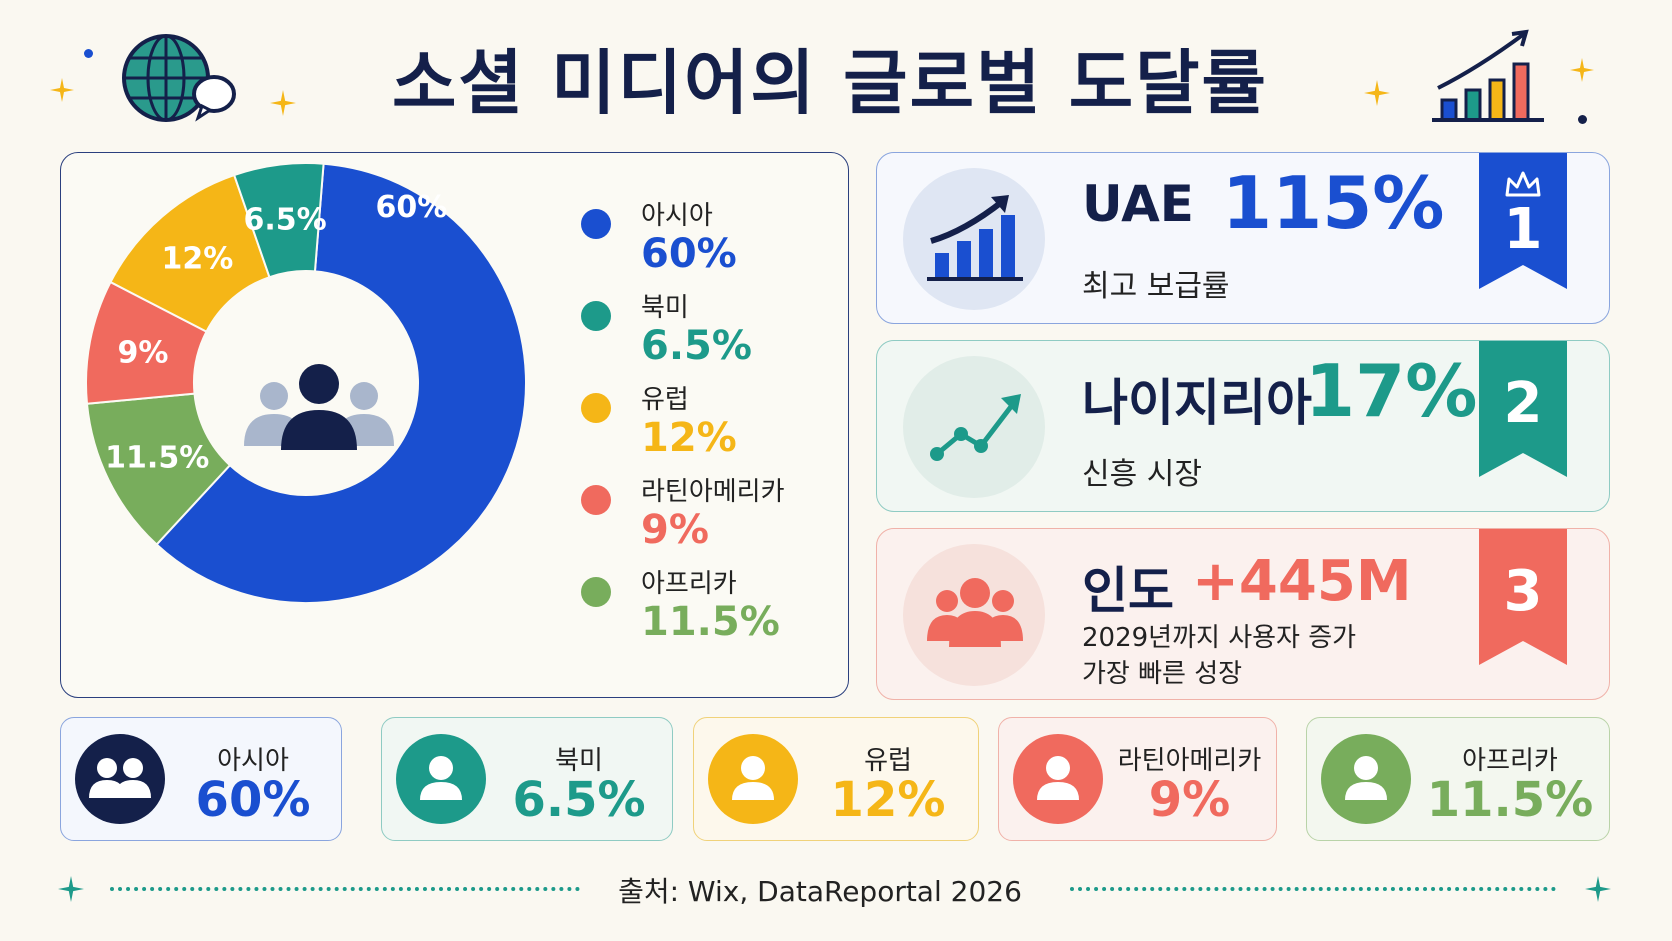  What do you see at coordinates (830, 83) in the screenshot?
I see `page-title: 소셜 미디어의 글로벌 도달률` at bounding box center [830, 83].